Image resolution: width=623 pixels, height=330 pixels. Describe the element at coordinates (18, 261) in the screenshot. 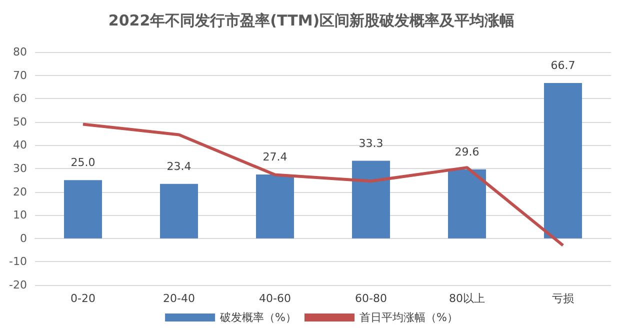

I see `y-tick-label: -10` at that location.